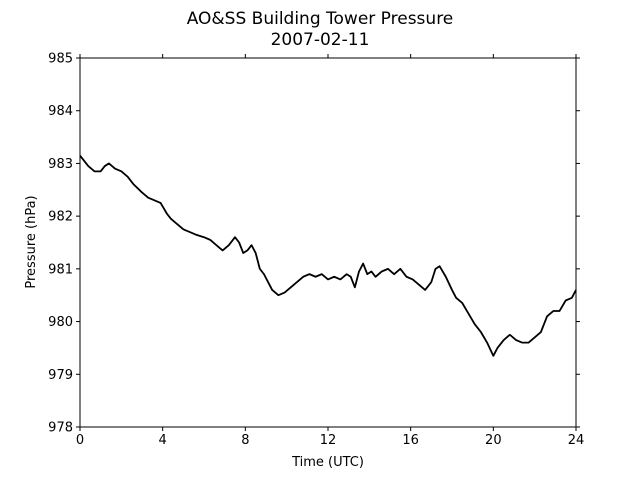  What do you see at coordinates (327, 462) in the screenshot?
I see `x-axis-label: Time (UTC)` at bounding box center [327, 462].